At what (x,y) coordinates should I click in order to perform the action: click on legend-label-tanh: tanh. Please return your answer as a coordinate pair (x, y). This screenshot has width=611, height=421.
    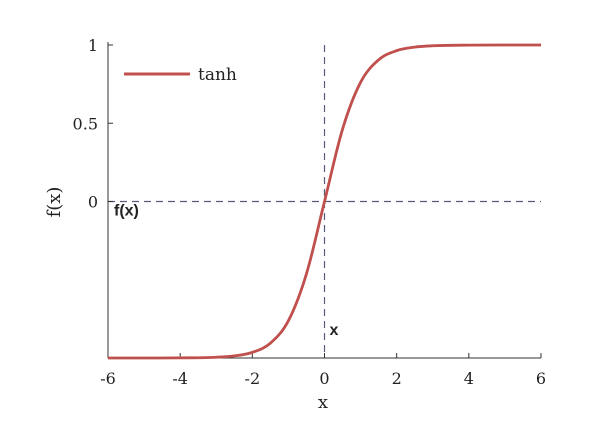
    Looking at the image, I should click on (217, 75).